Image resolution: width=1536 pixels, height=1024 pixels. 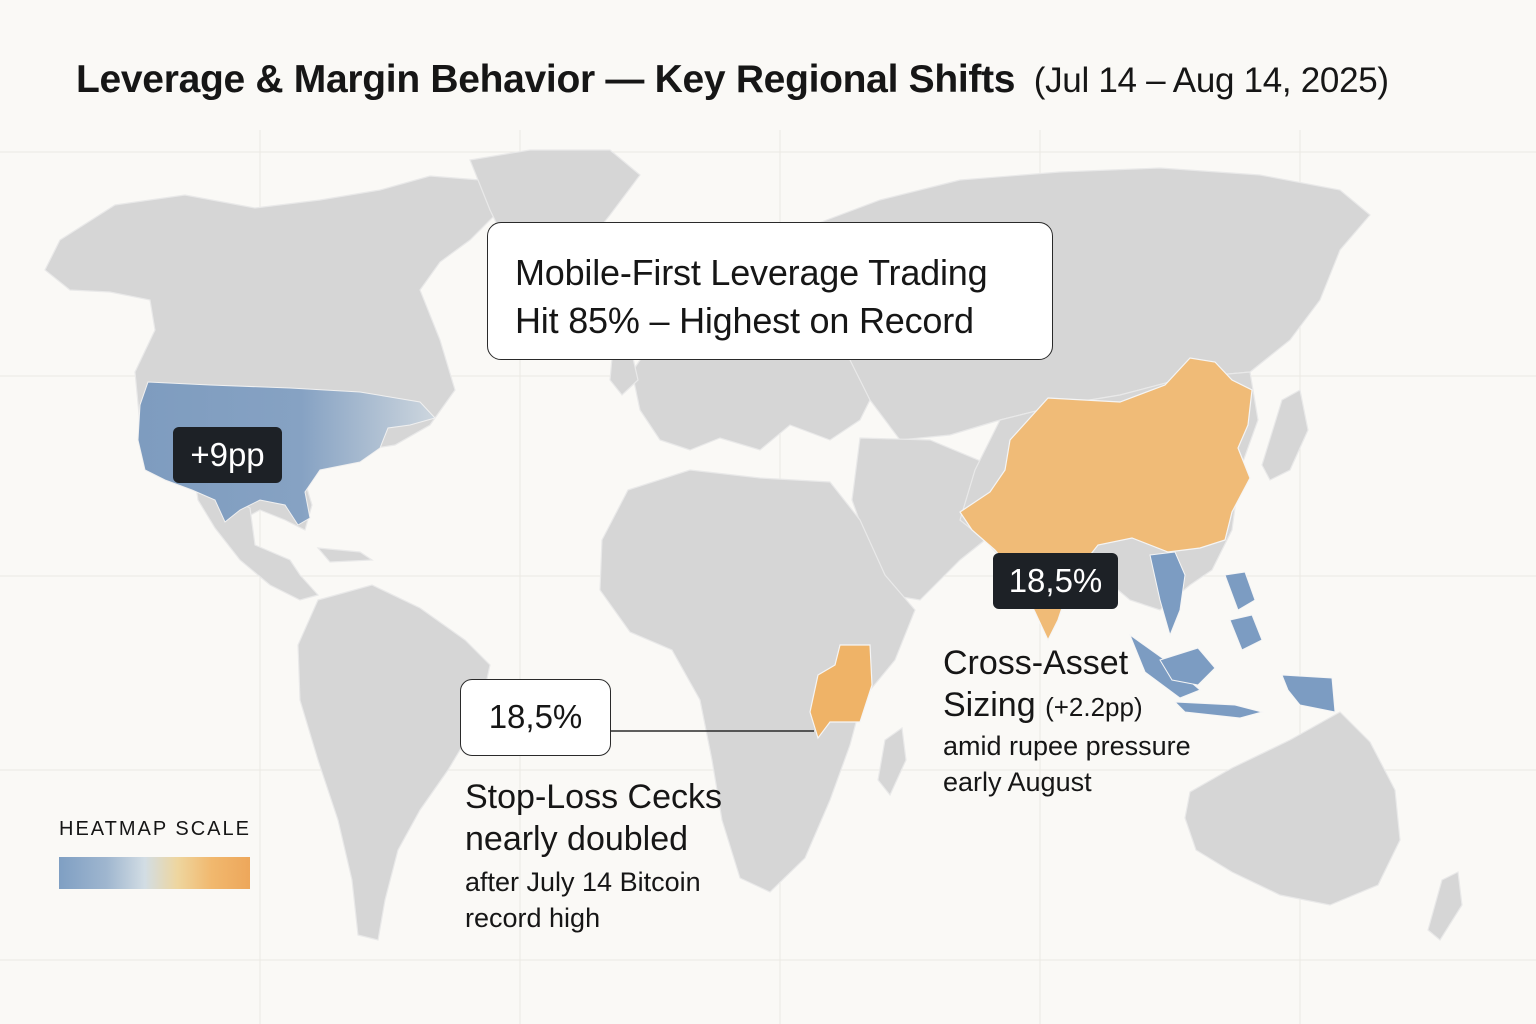 What do you see at coordinates (593, 797) in the screenshot?
I see `east-africa-label-line-1: Stop-Loss Cecks` at bounding box center [593, 797].